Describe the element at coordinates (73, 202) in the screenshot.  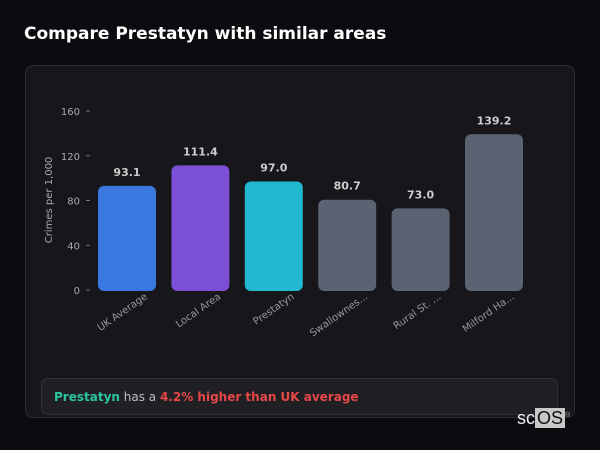
I see `y-tick-label: 80` at that location.